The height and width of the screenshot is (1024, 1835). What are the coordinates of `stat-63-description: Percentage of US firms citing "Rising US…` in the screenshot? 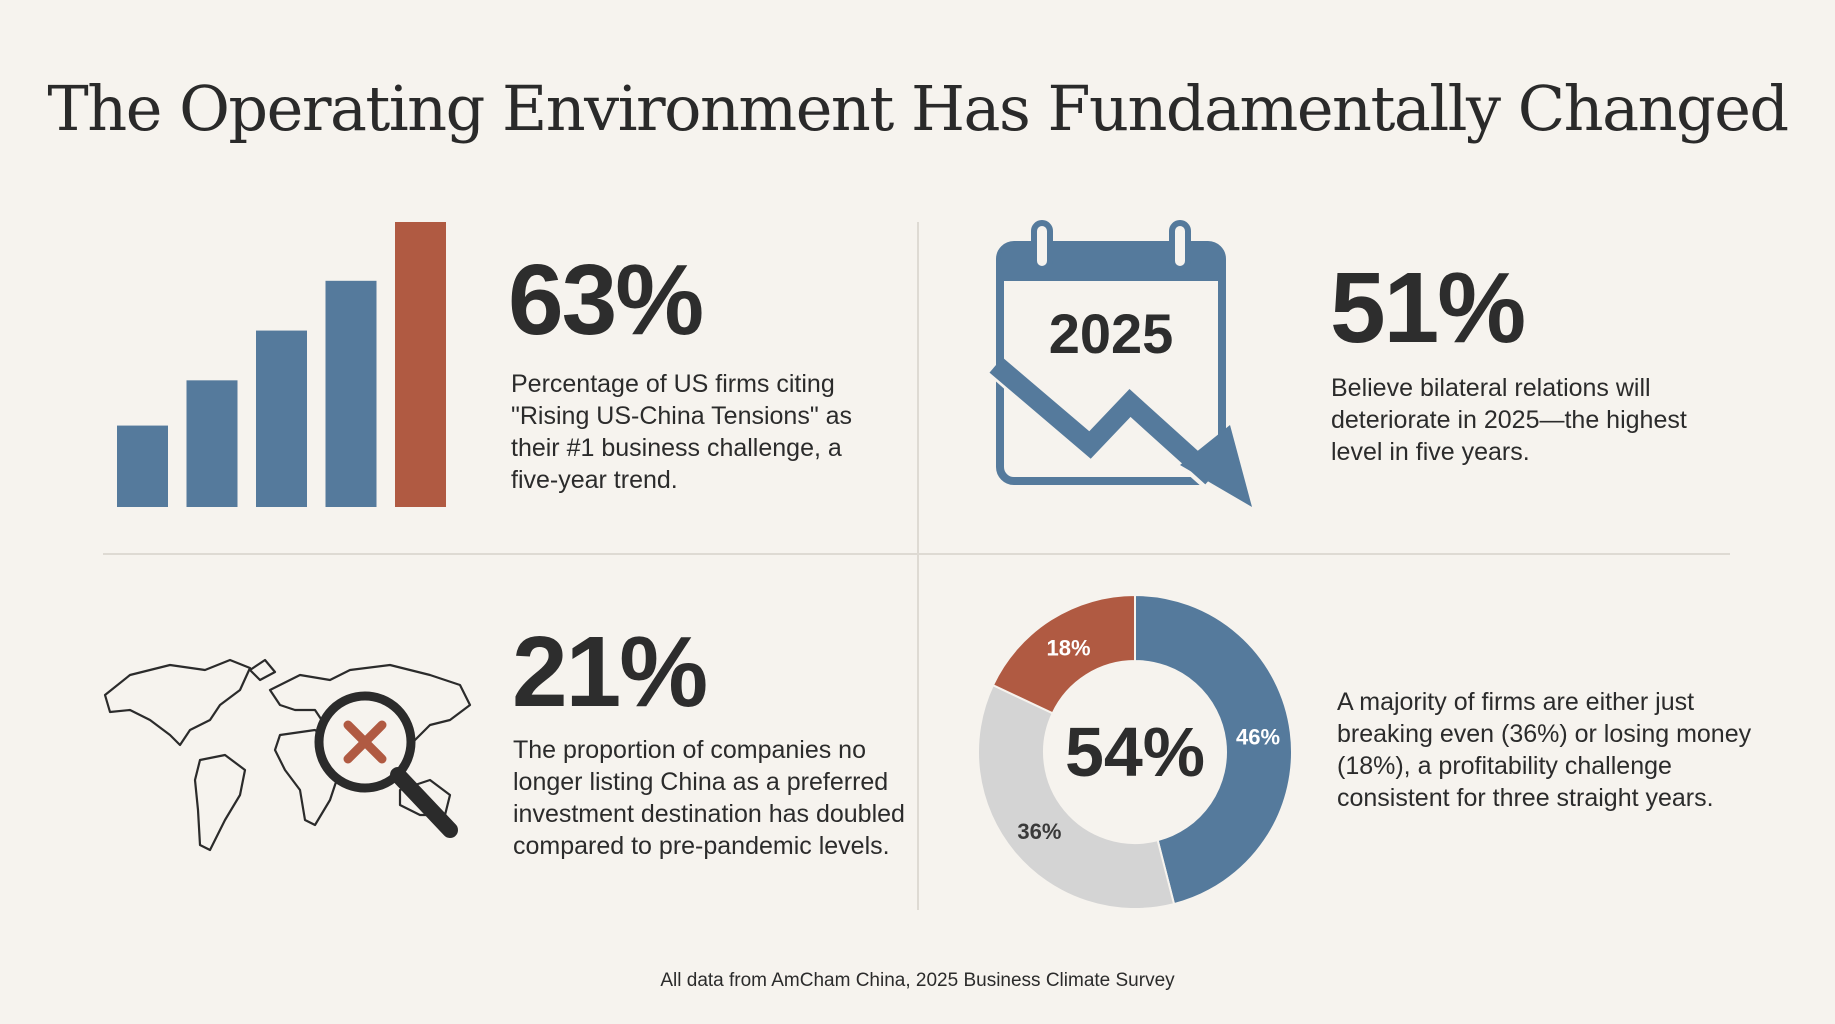 It's located at (682, 432).